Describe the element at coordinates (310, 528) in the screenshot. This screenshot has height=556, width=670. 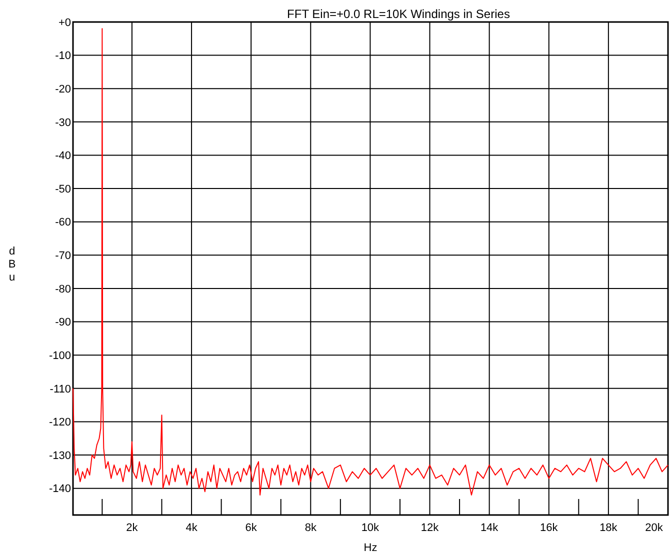
I see `x-tick-label: 8k` at that location.